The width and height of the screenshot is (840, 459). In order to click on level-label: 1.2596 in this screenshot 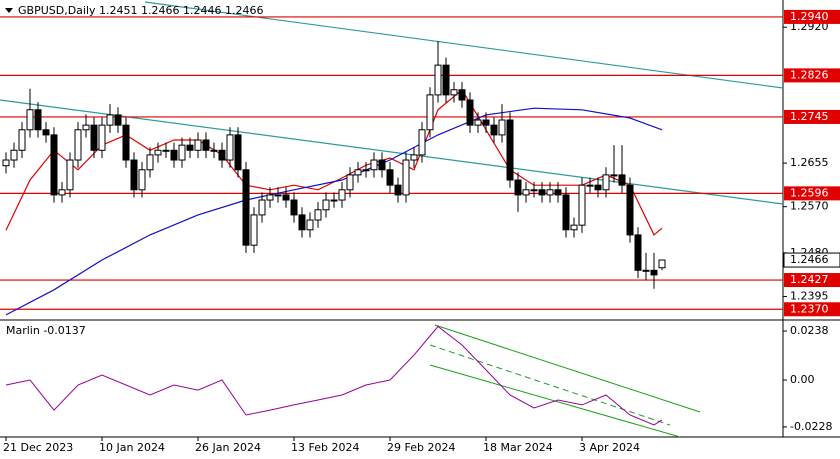, I will do `click(809, 192)`.